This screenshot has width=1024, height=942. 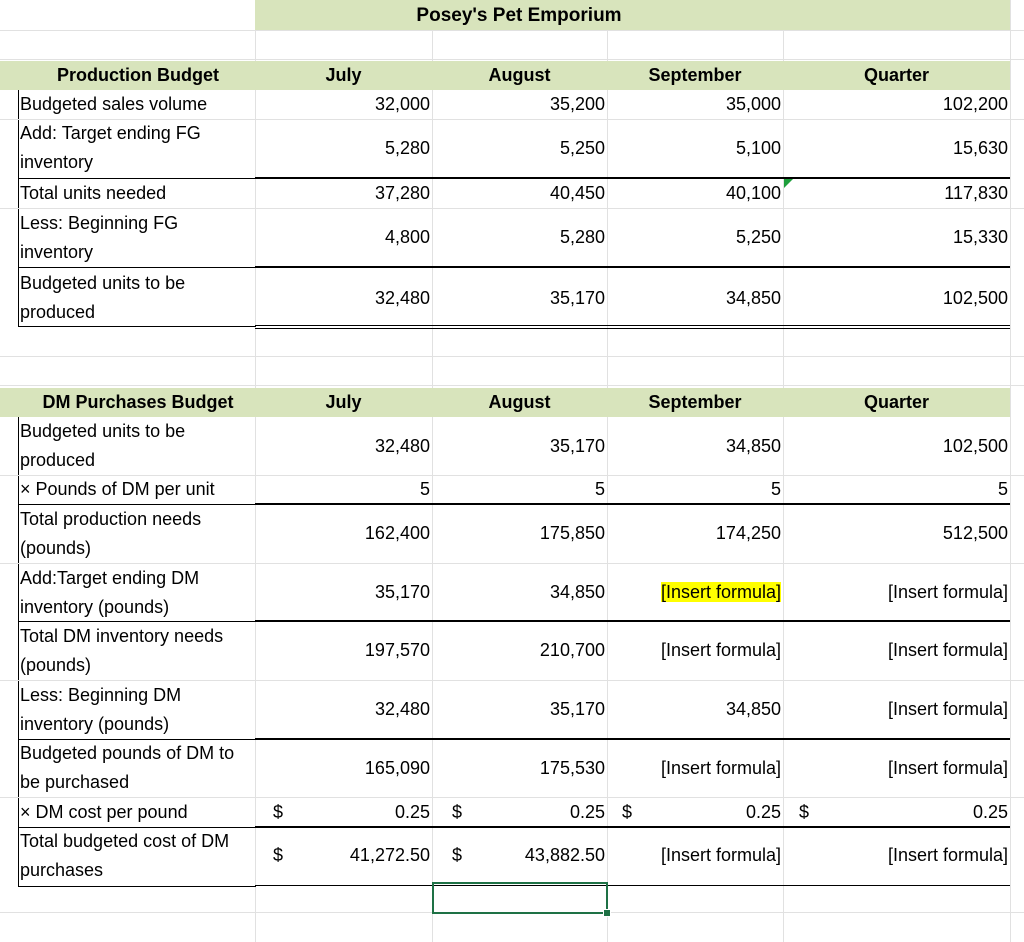 What do you see at coordinates (975, 533) in the screenshot?
I see `dm-cell: 512,500` at bounding box center [975, 533].